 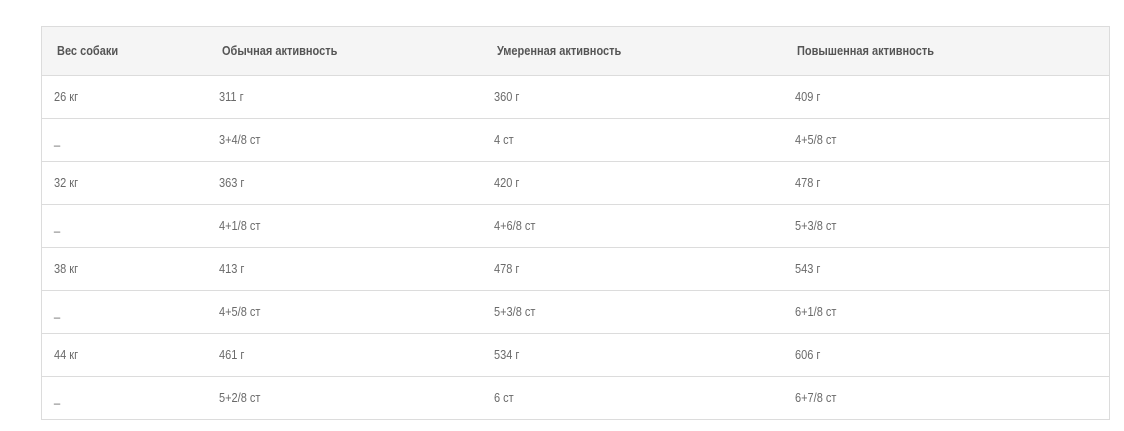 I want to click on cell-text: 44 кг, so click(x=66, y=355).